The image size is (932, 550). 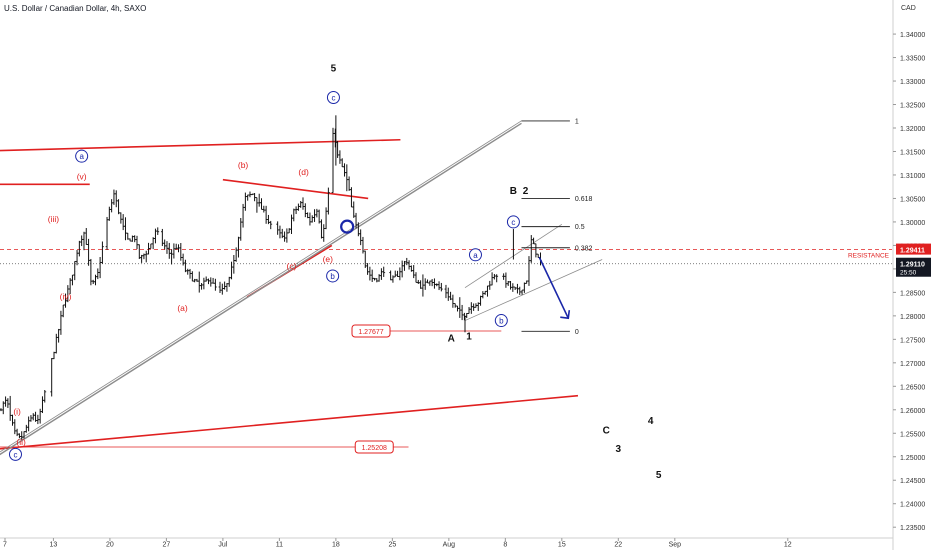 What do you see at coordinates (557, 227) in the screenshot?
I see `fibonacci-levels: 1 0.618 0.5 0.382 0` at bounding box center [557, 227].